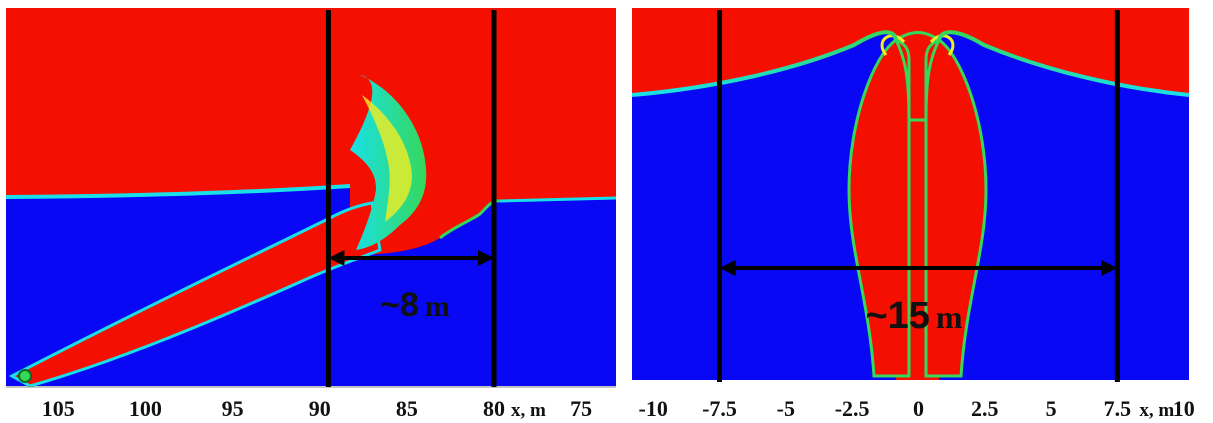  I want to click on x-tick-label: -5, so click(786, 408).